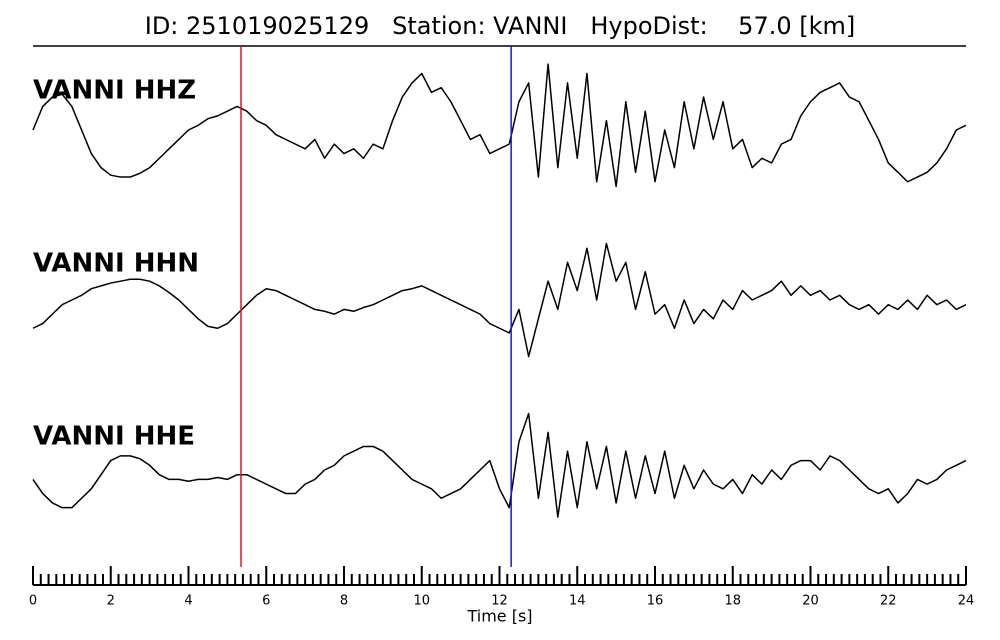 Image resolution: width=1000 pixels, height=640 pixels. Describe the element at coordinates (116, 264) in the screenshot. I see `trace-label: VANNI HHN` at that location.